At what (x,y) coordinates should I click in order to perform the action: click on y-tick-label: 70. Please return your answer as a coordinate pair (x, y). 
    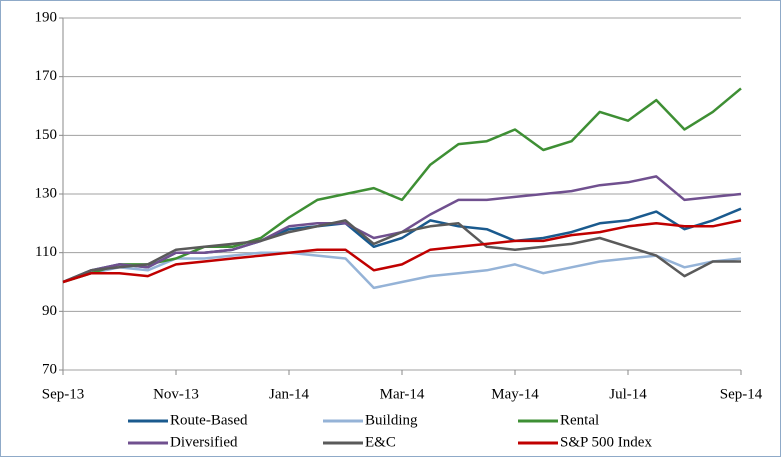
    Looking at the image, I should click on (49, 369).